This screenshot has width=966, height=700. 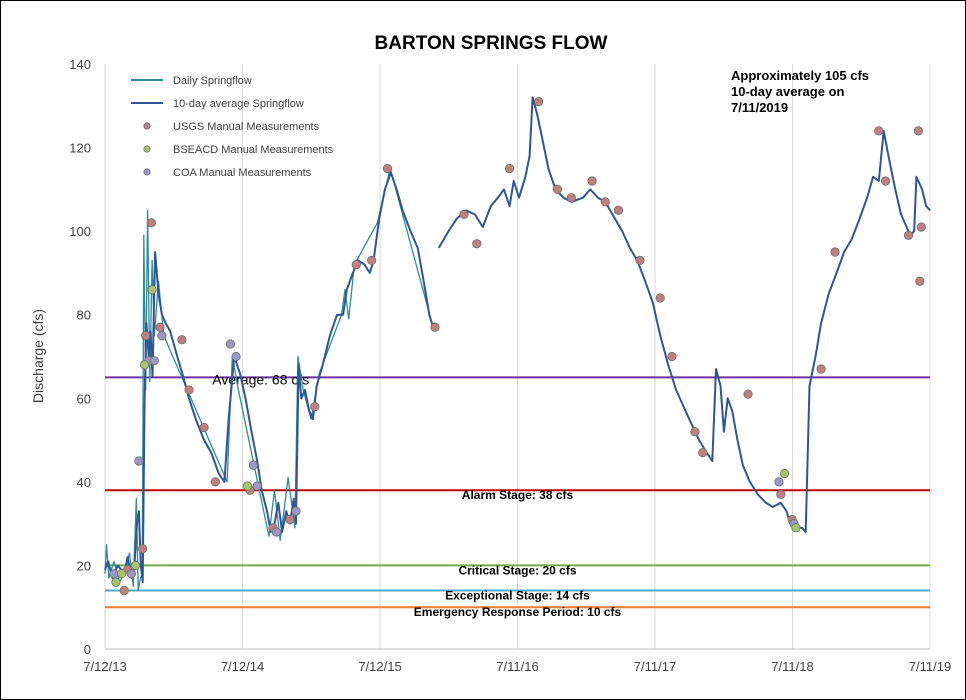 What do you see at coordinates (518, 612) in the screenshot?
I see `reference-line-label: Emergency Response Period: 10 cfs` at bounding box center [518, 612].